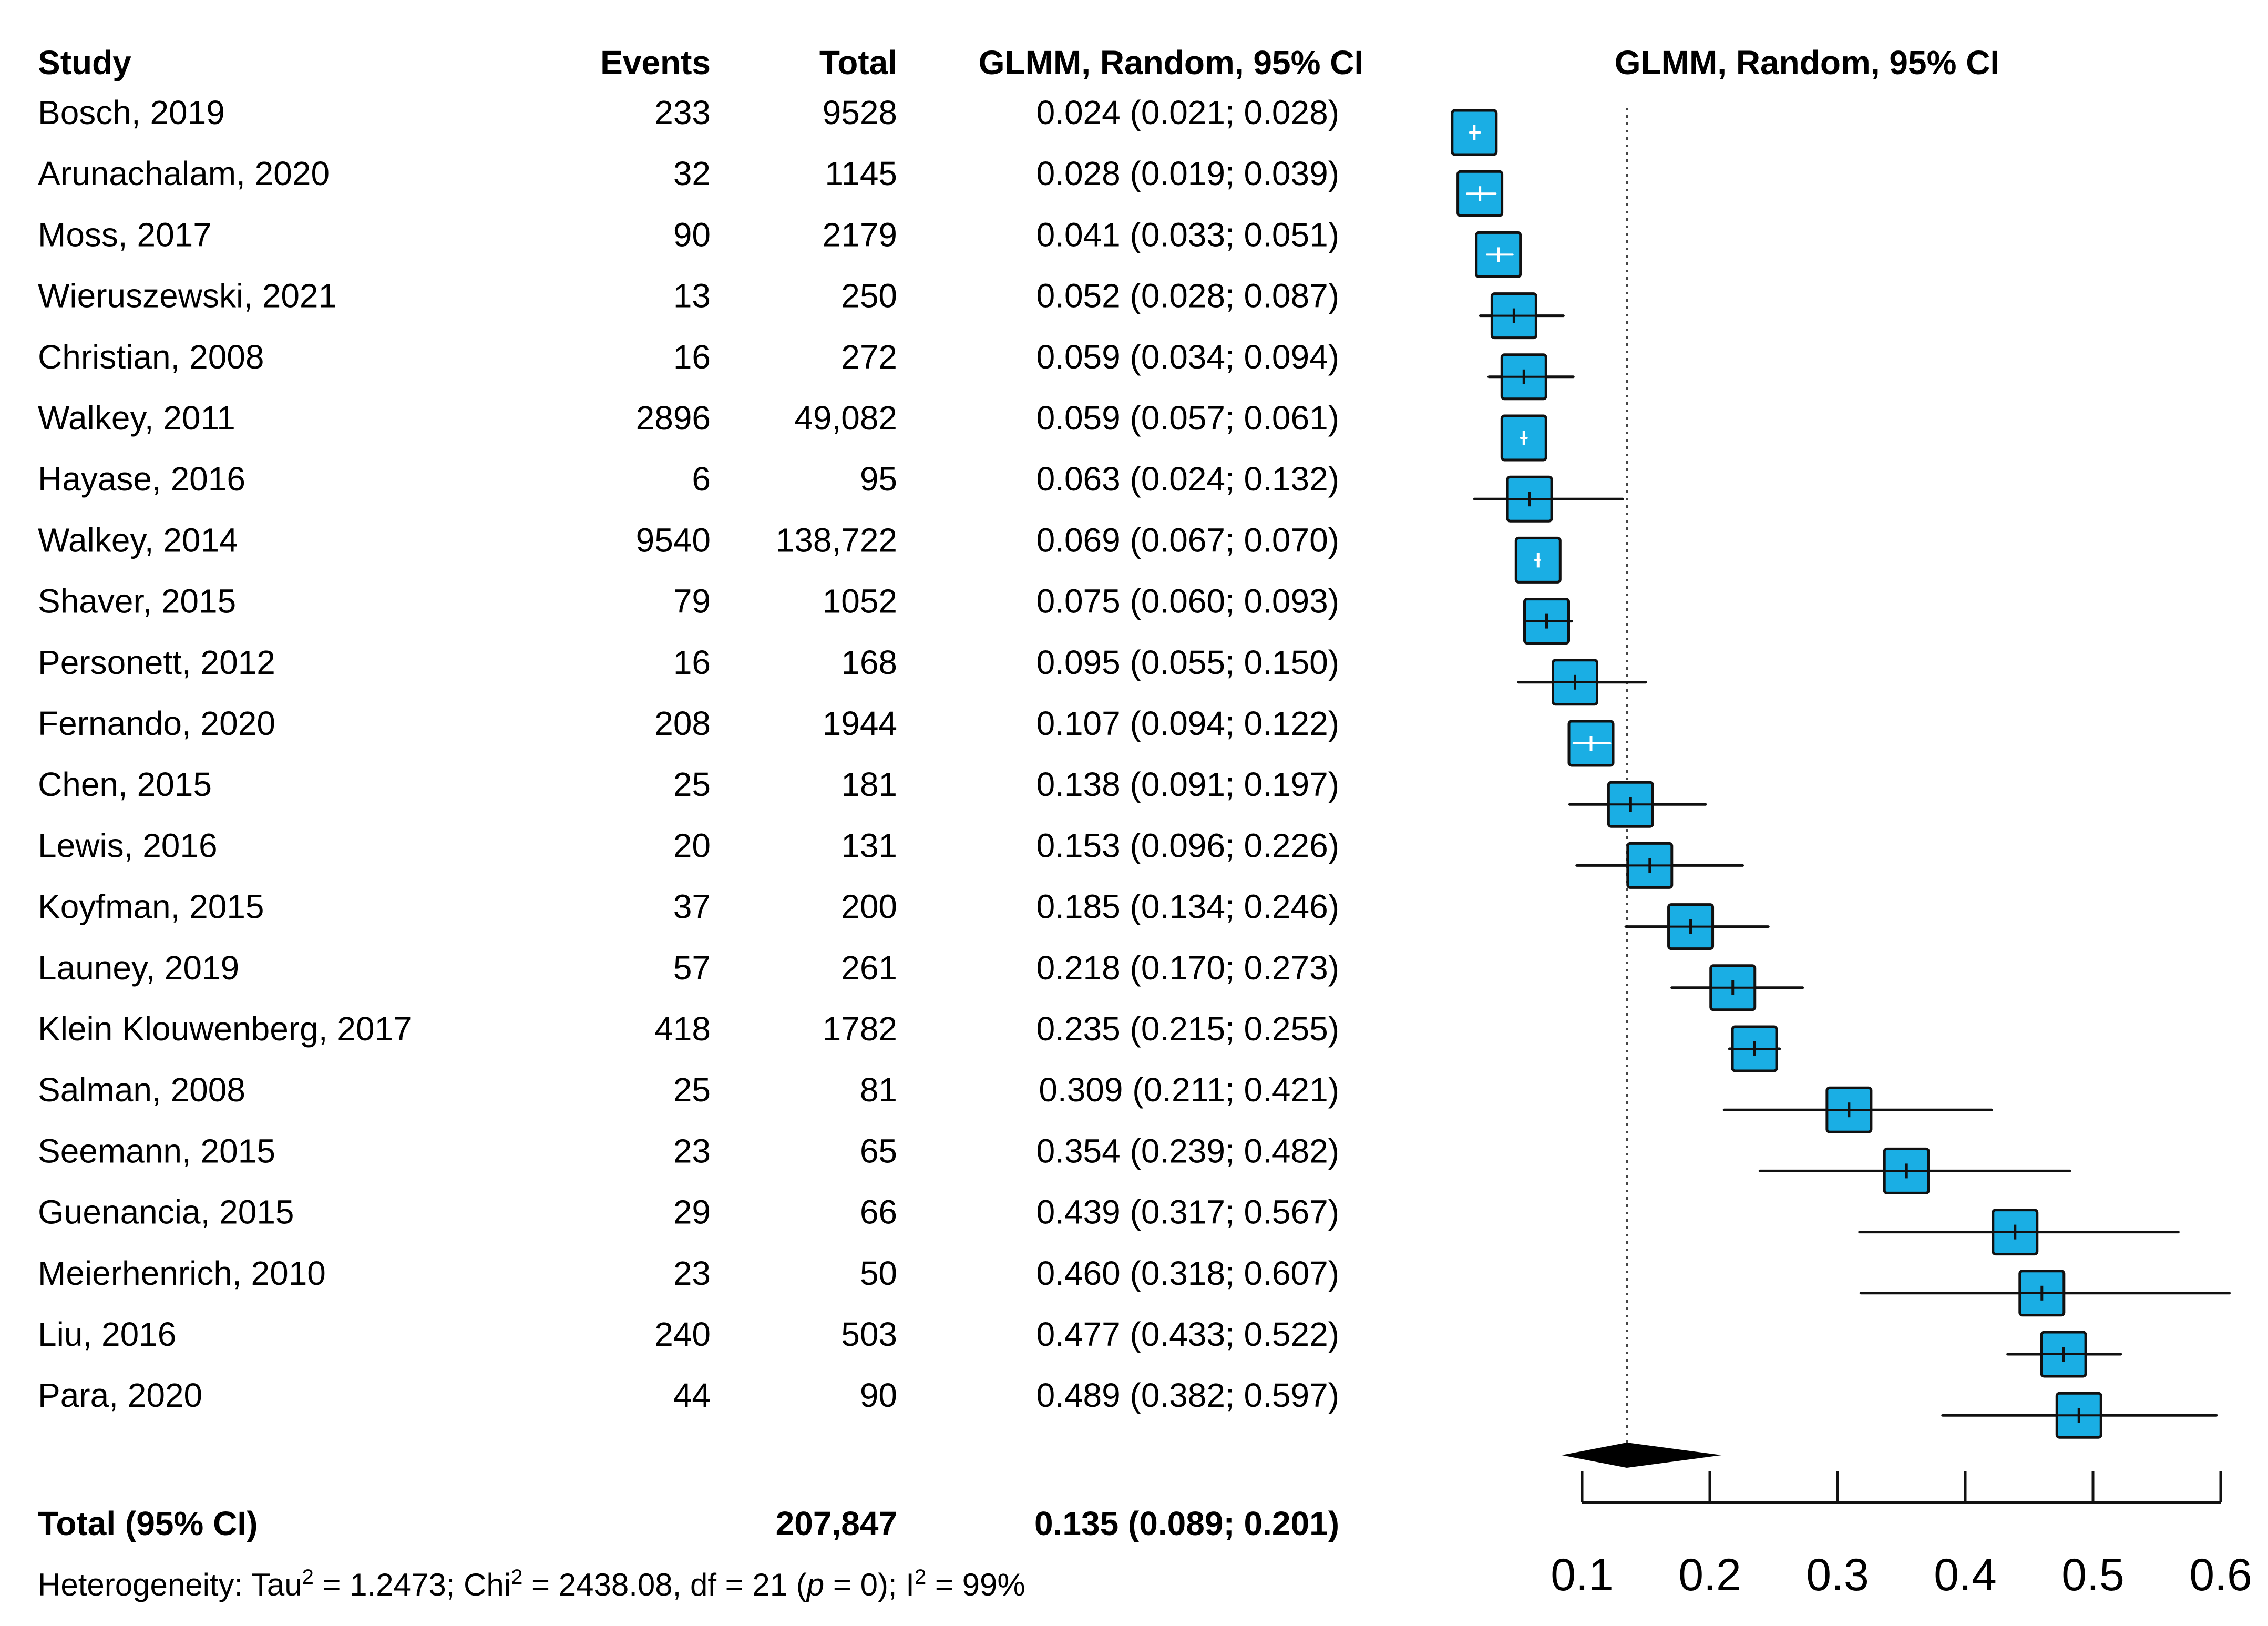 The image size is (2268, 1626). What do you see at coordinates (1188, 296) in the screenshot?
I see `study-estimate: 0.052 (0.028; 0.087)` at bounding box center [1188, 296].